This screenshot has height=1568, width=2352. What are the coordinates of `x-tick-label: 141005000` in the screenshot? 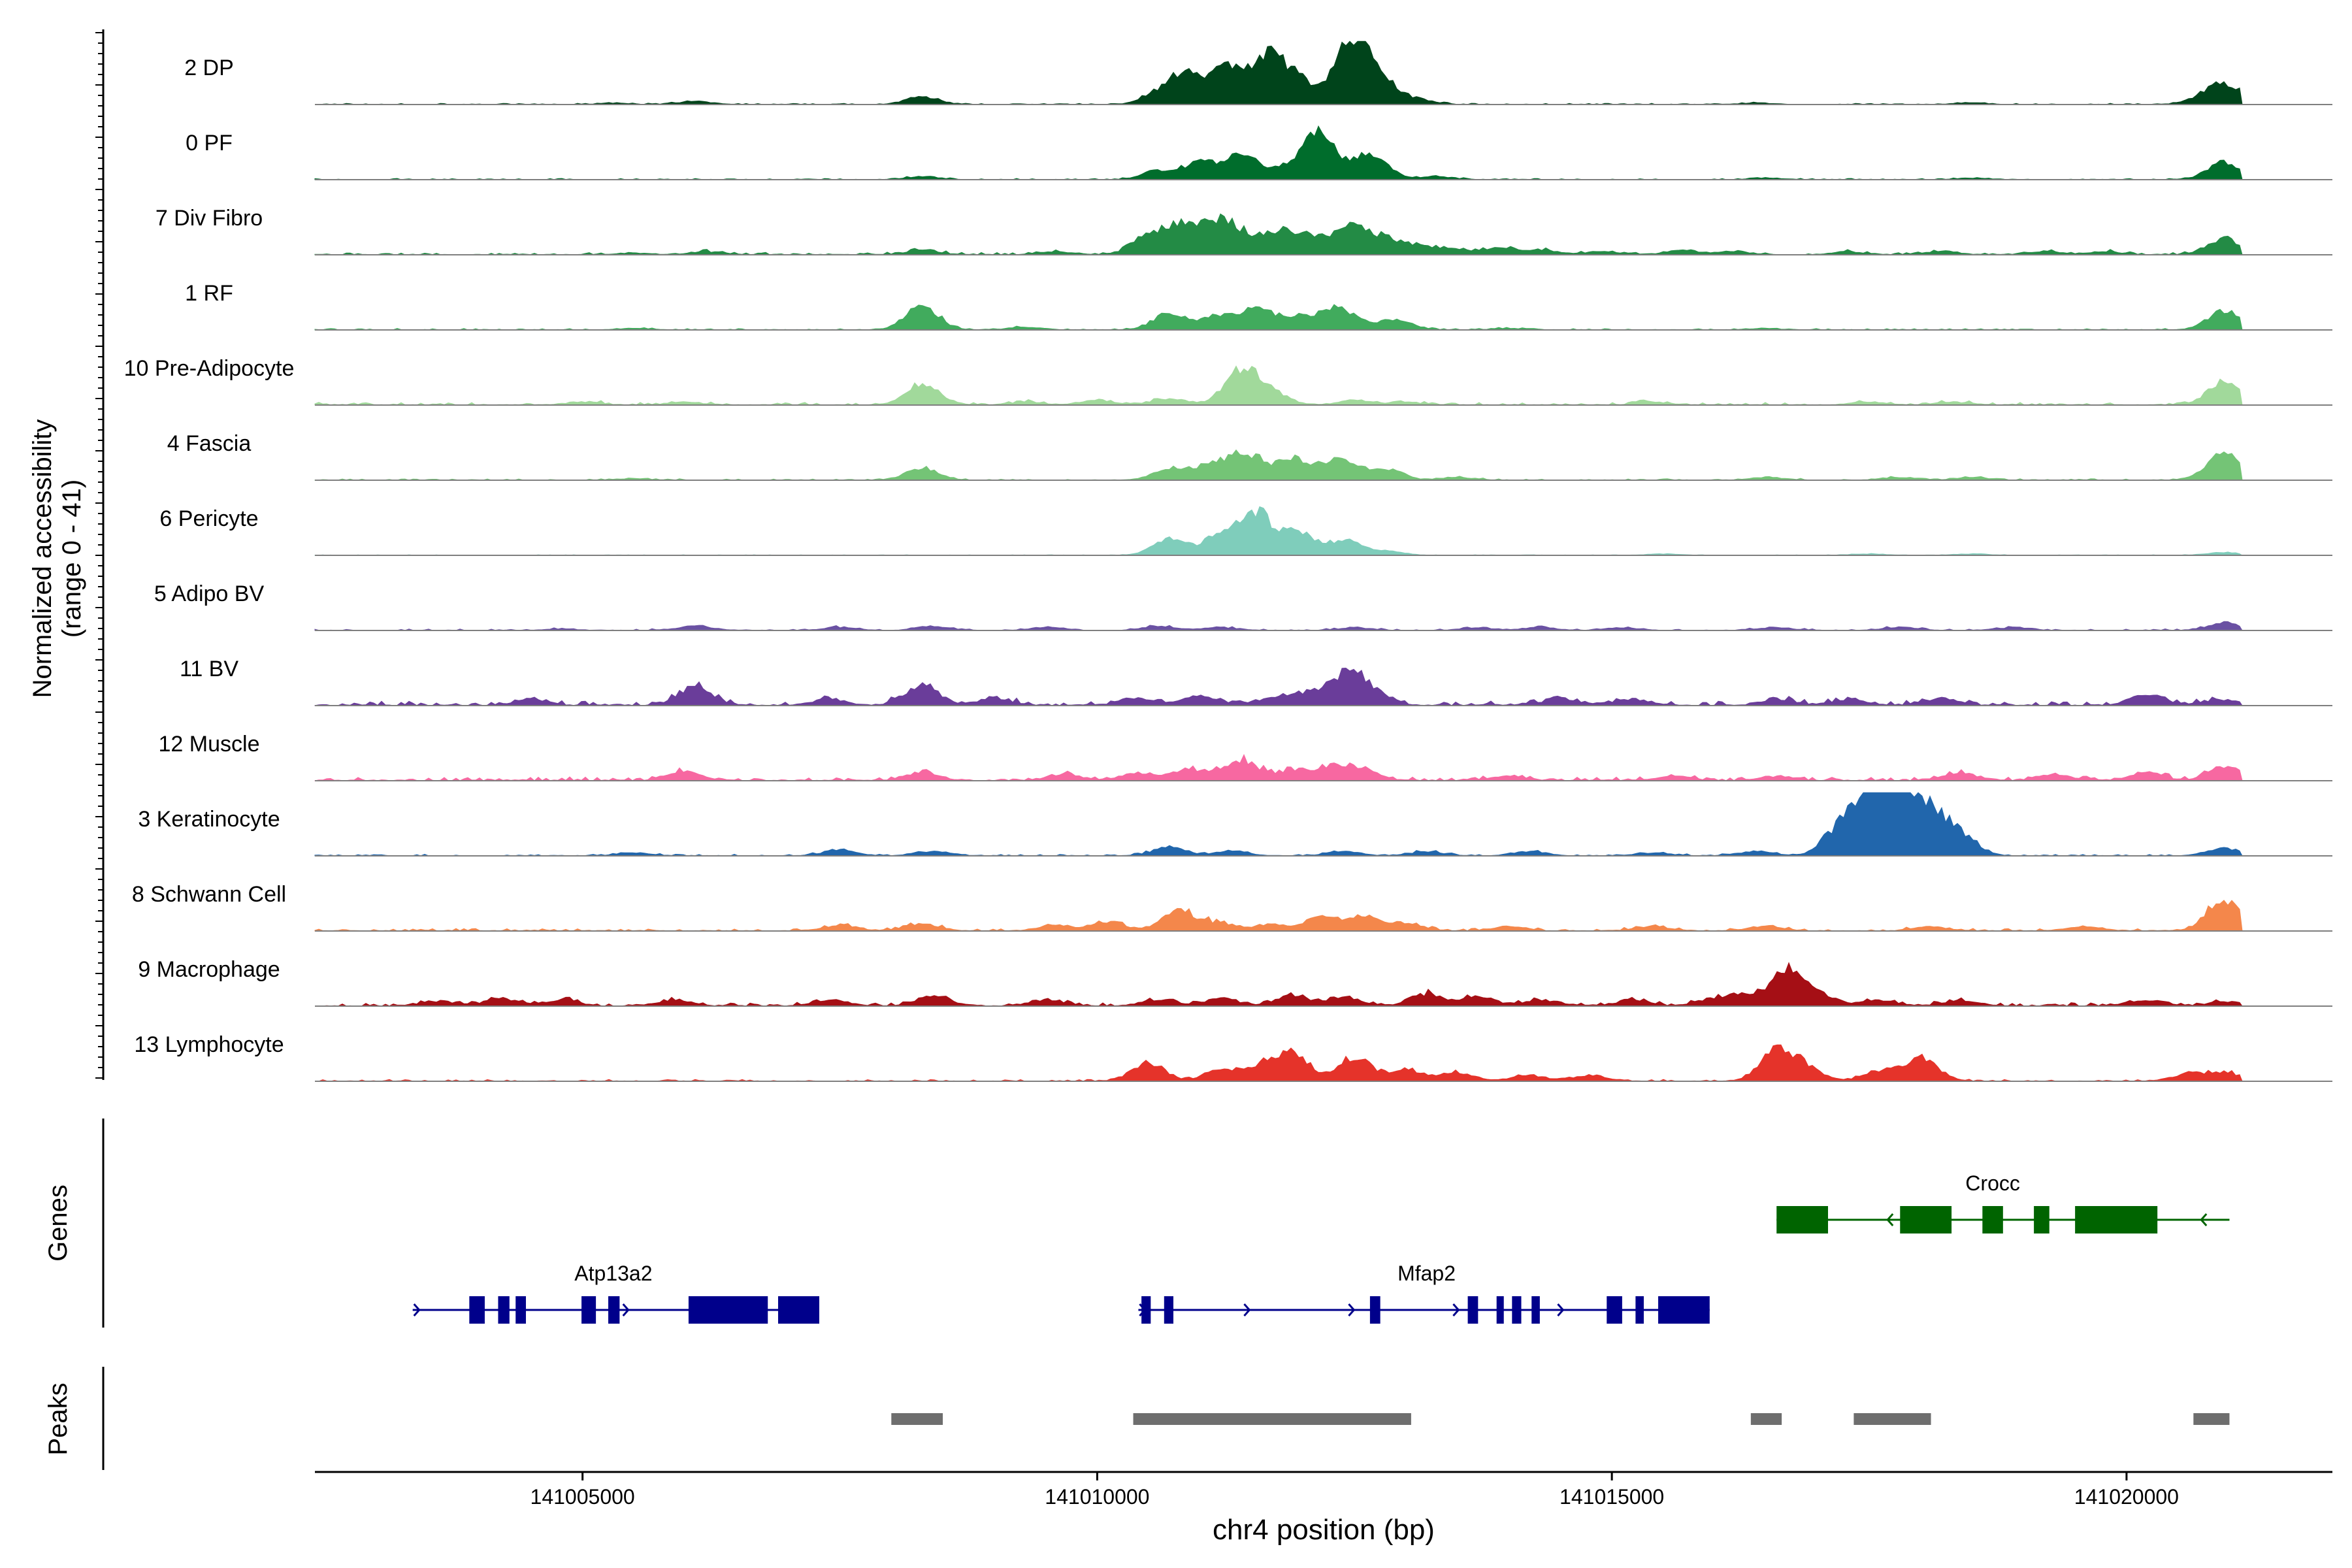 It's located at (583, 1497).